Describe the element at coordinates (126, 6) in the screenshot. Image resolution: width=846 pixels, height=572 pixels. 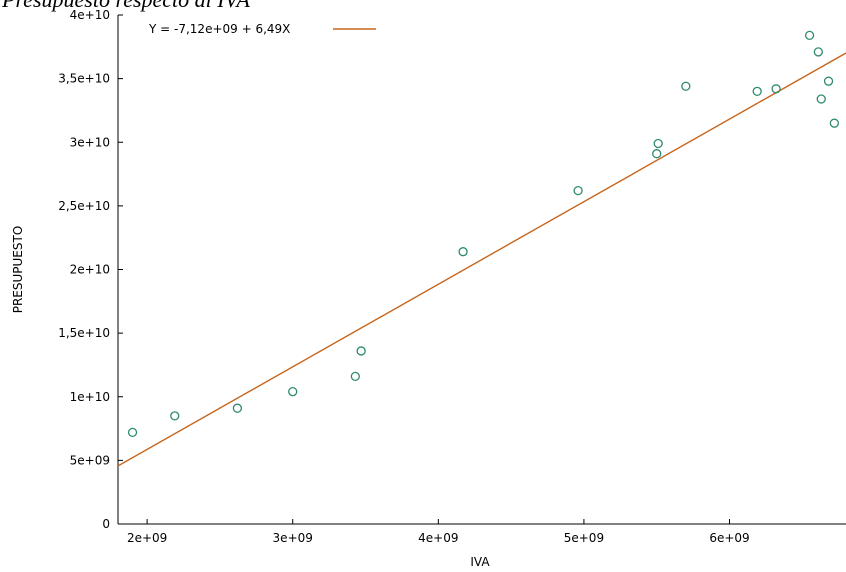
I see `chart-title: Presupuesto respecto al IVA` at that location.